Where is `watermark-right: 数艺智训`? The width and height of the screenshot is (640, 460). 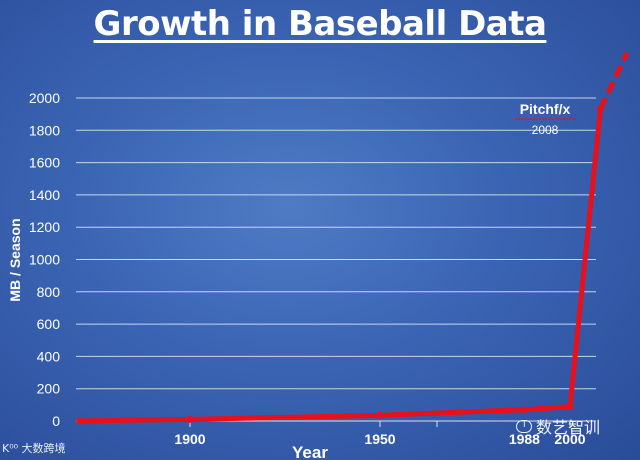 watermark-right: 数艺智训 is located at coordinates (558, 426).